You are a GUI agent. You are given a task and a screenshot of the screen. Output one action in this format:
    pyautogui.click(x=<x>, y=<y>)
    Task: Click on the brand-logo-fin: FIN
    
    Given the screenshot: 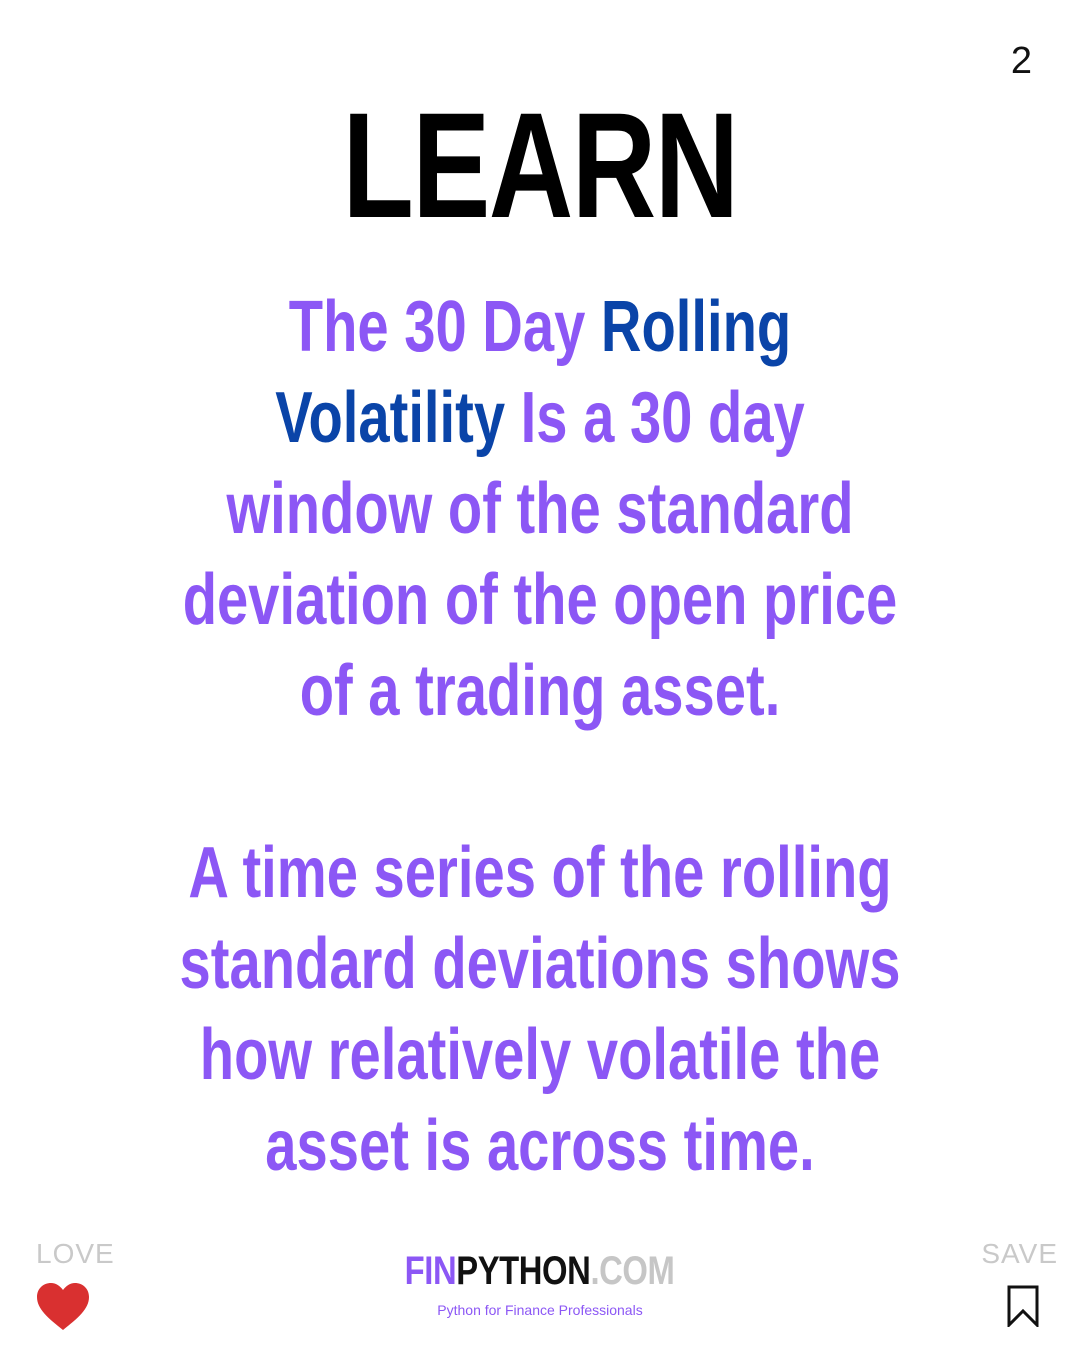 What is the action you would take?
    pyautogui.click(x=431, y=1271)
    